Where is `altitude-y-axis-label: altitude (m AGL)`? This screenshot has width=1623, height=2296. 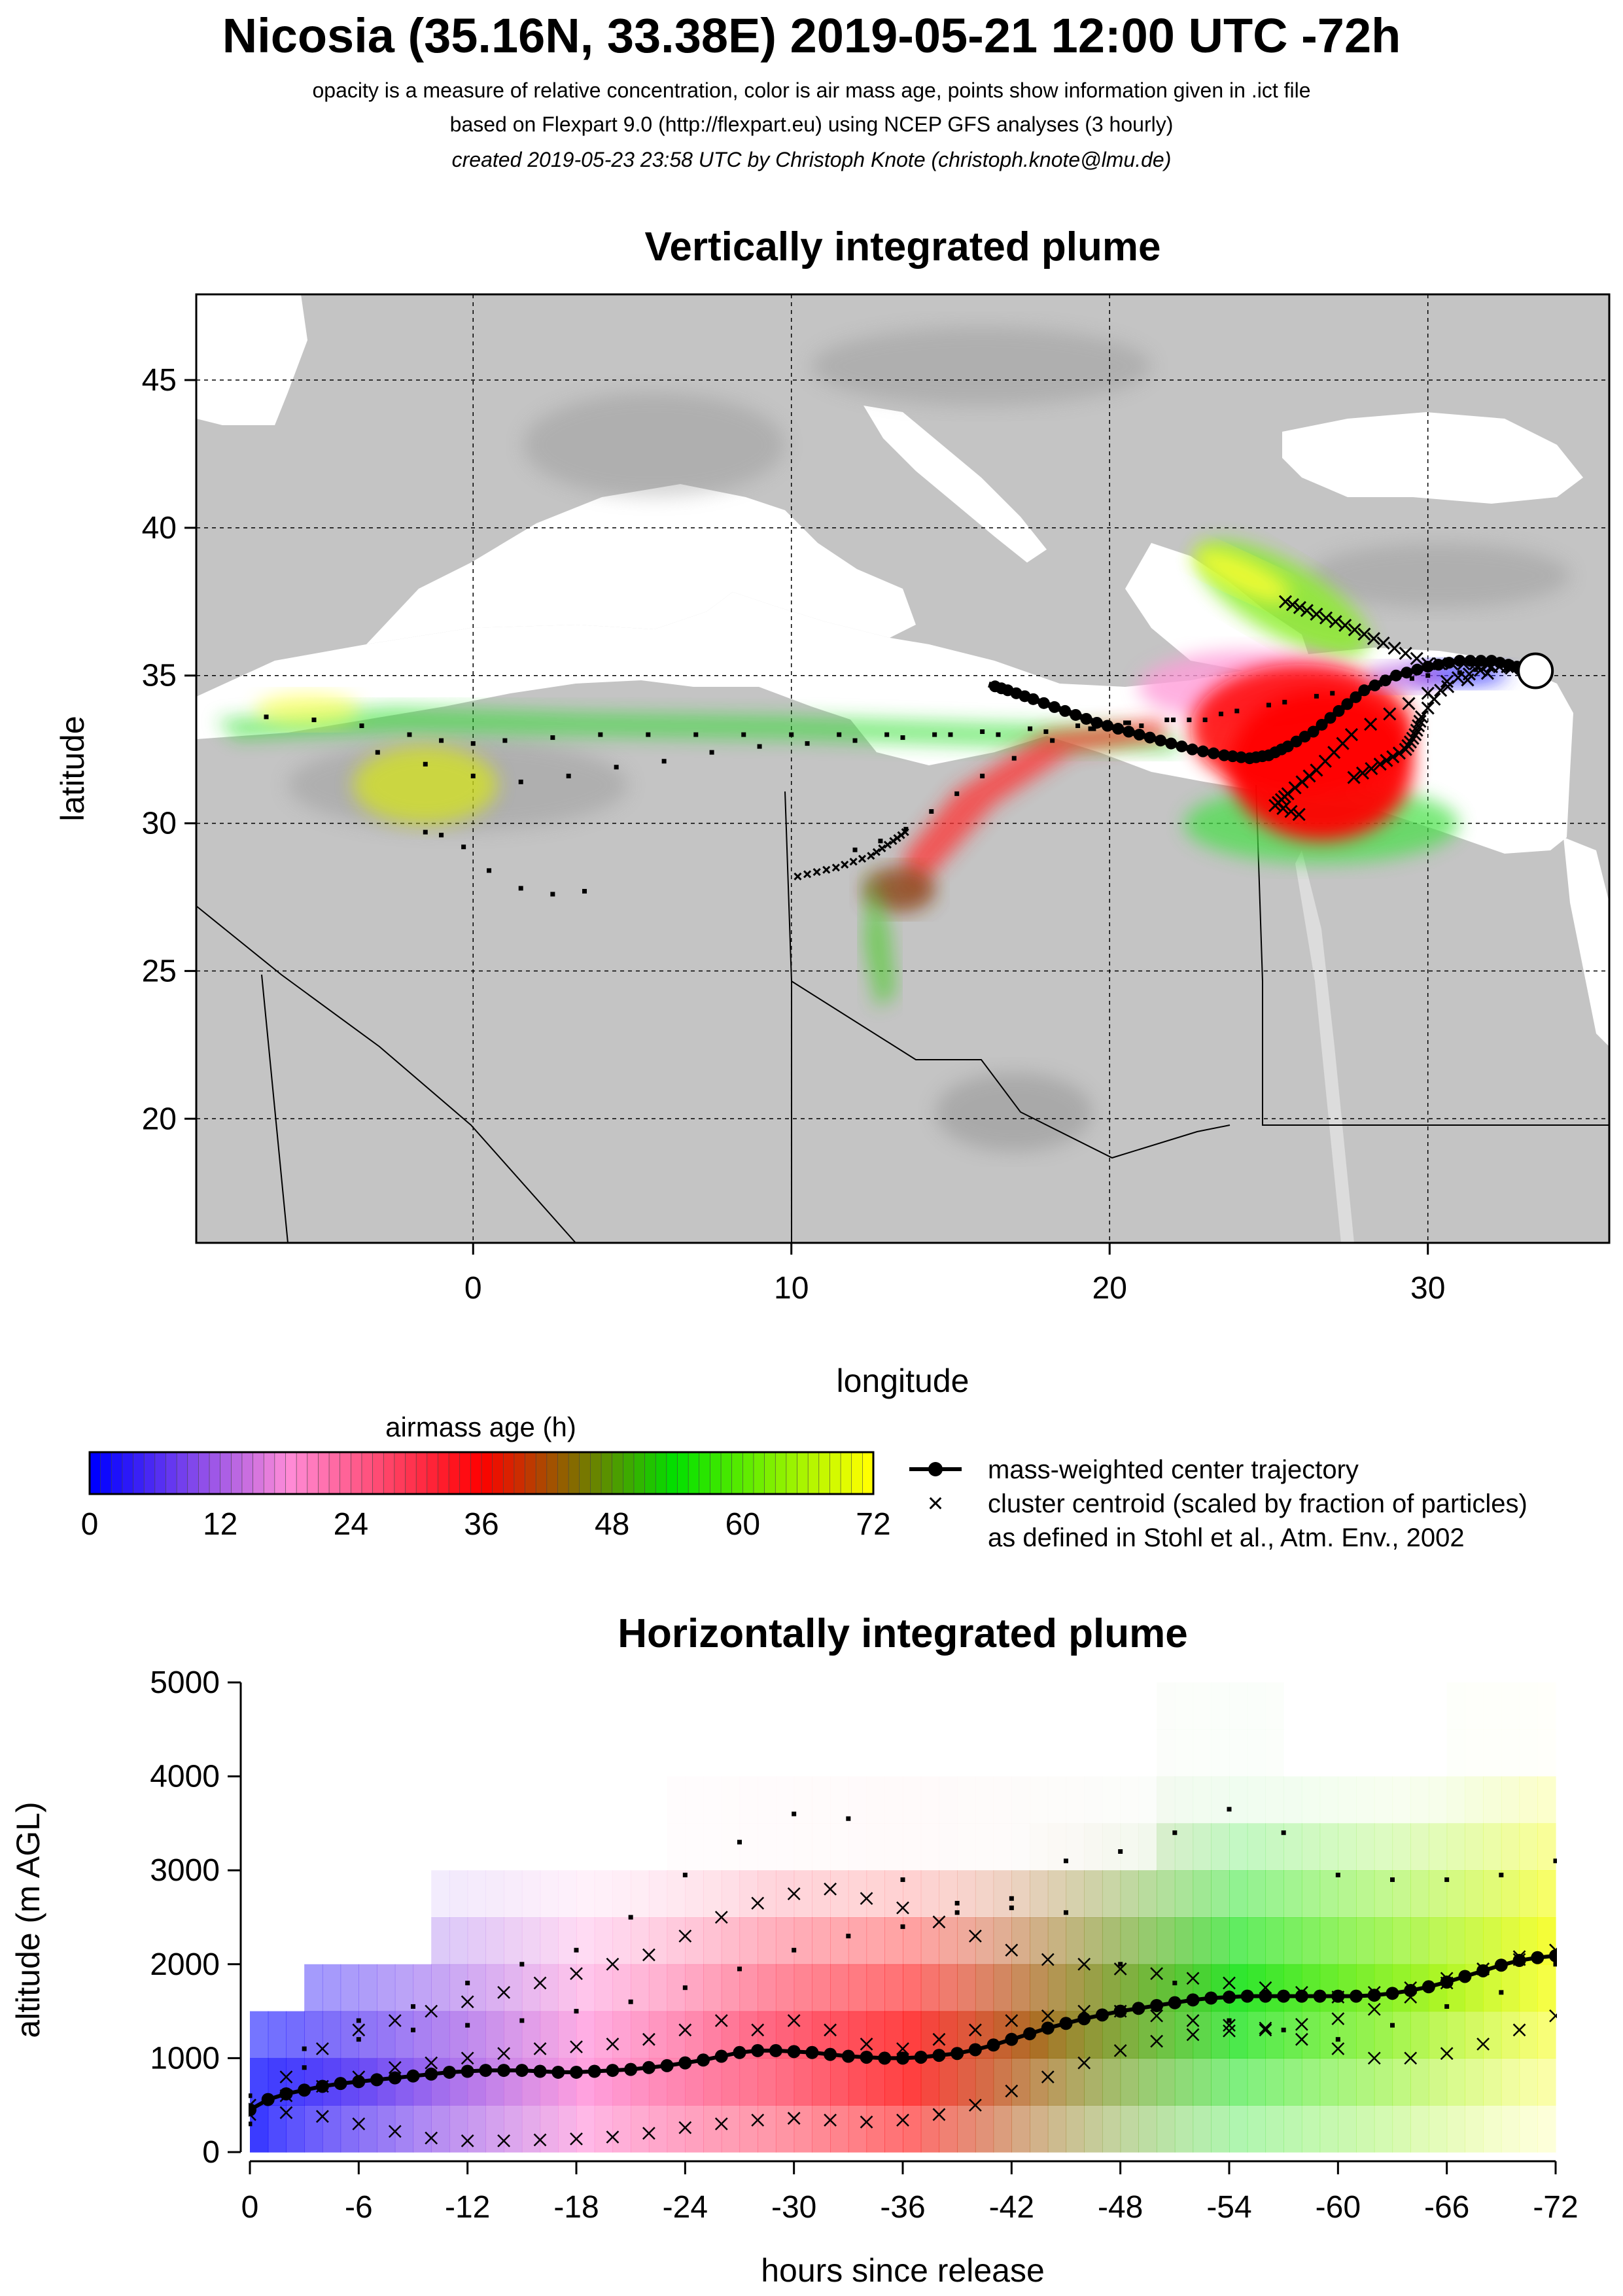 altitude-y-axis-label: altitude (m AGL) is located at coordinates (28, 1919).